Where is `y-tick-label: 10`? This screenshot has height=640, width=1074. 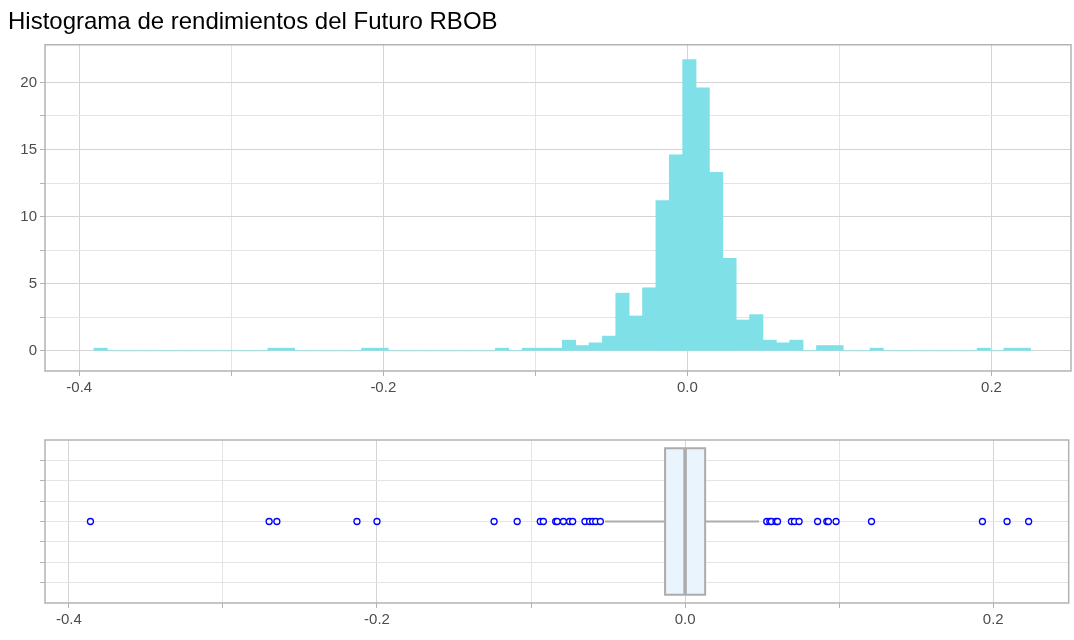 y-tick-label: 10 is located at coordinates (28, 215).